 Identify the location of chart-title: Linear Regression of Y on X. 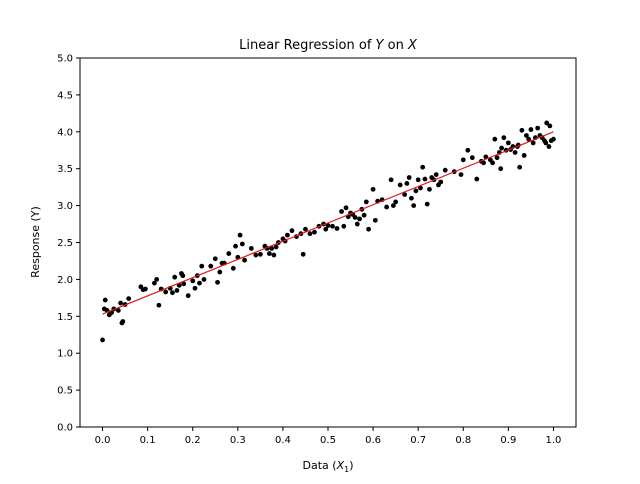
(328, 45).